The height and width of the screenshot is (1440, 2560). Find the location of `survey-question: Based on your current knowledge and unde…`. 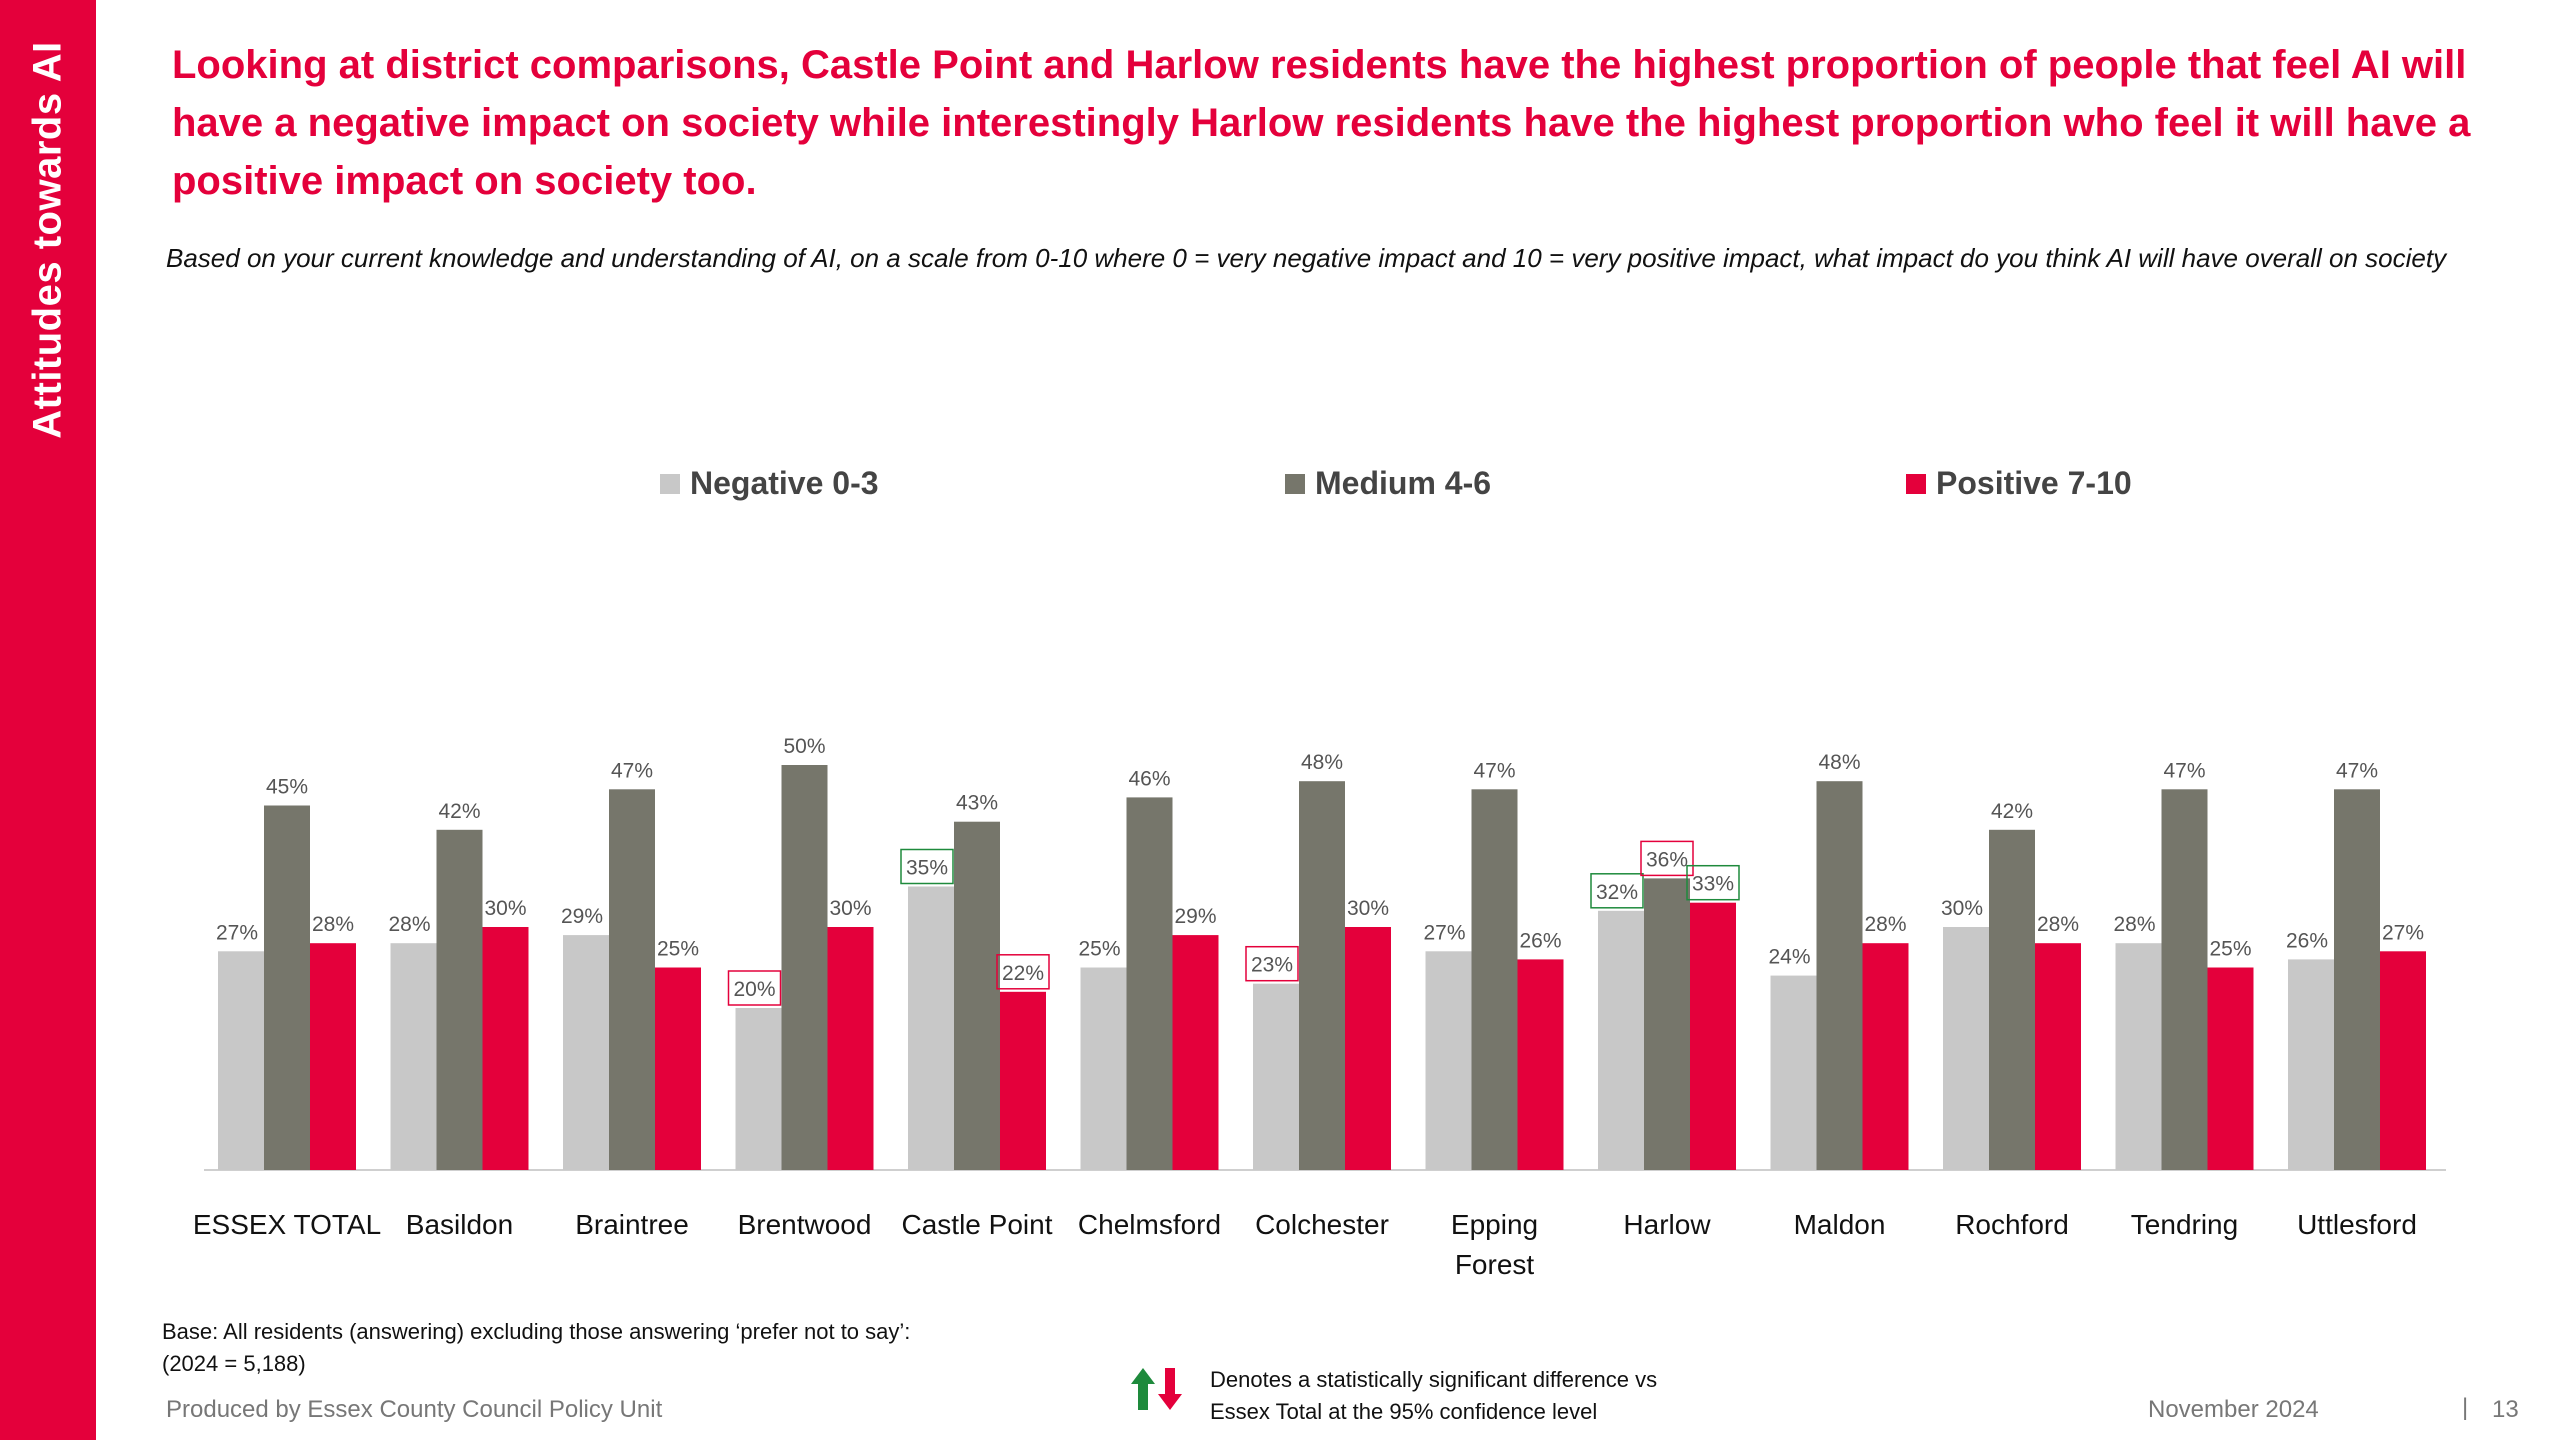

survey-question: Based on your current knowledge and unde… is located at coordinates (1306, 258).